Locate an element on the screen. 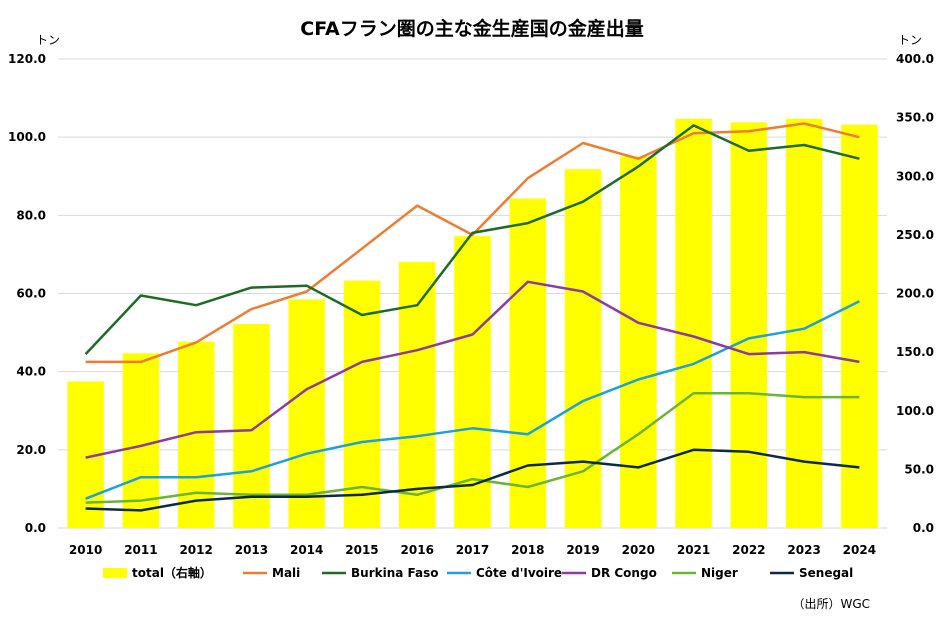 The width and height of the screenshot is (945, 618). bar-total-2024 is located at coordinates (859, 326).